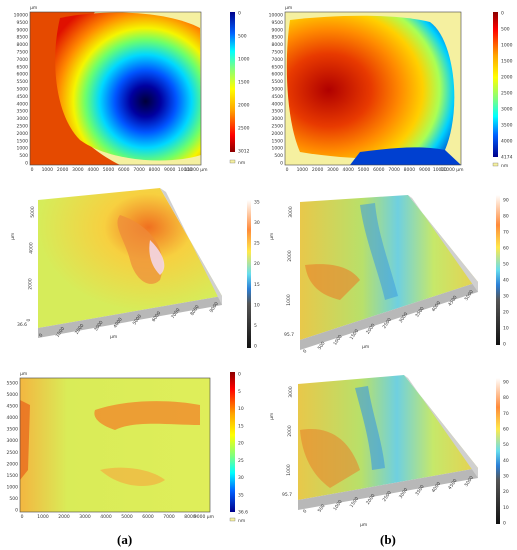 This screenshot has width=517, height=550. What do you see at coordinates (506, 217) in the screenshot?
I see `scale-tick-label: 80` at bounding box center [506, 217].